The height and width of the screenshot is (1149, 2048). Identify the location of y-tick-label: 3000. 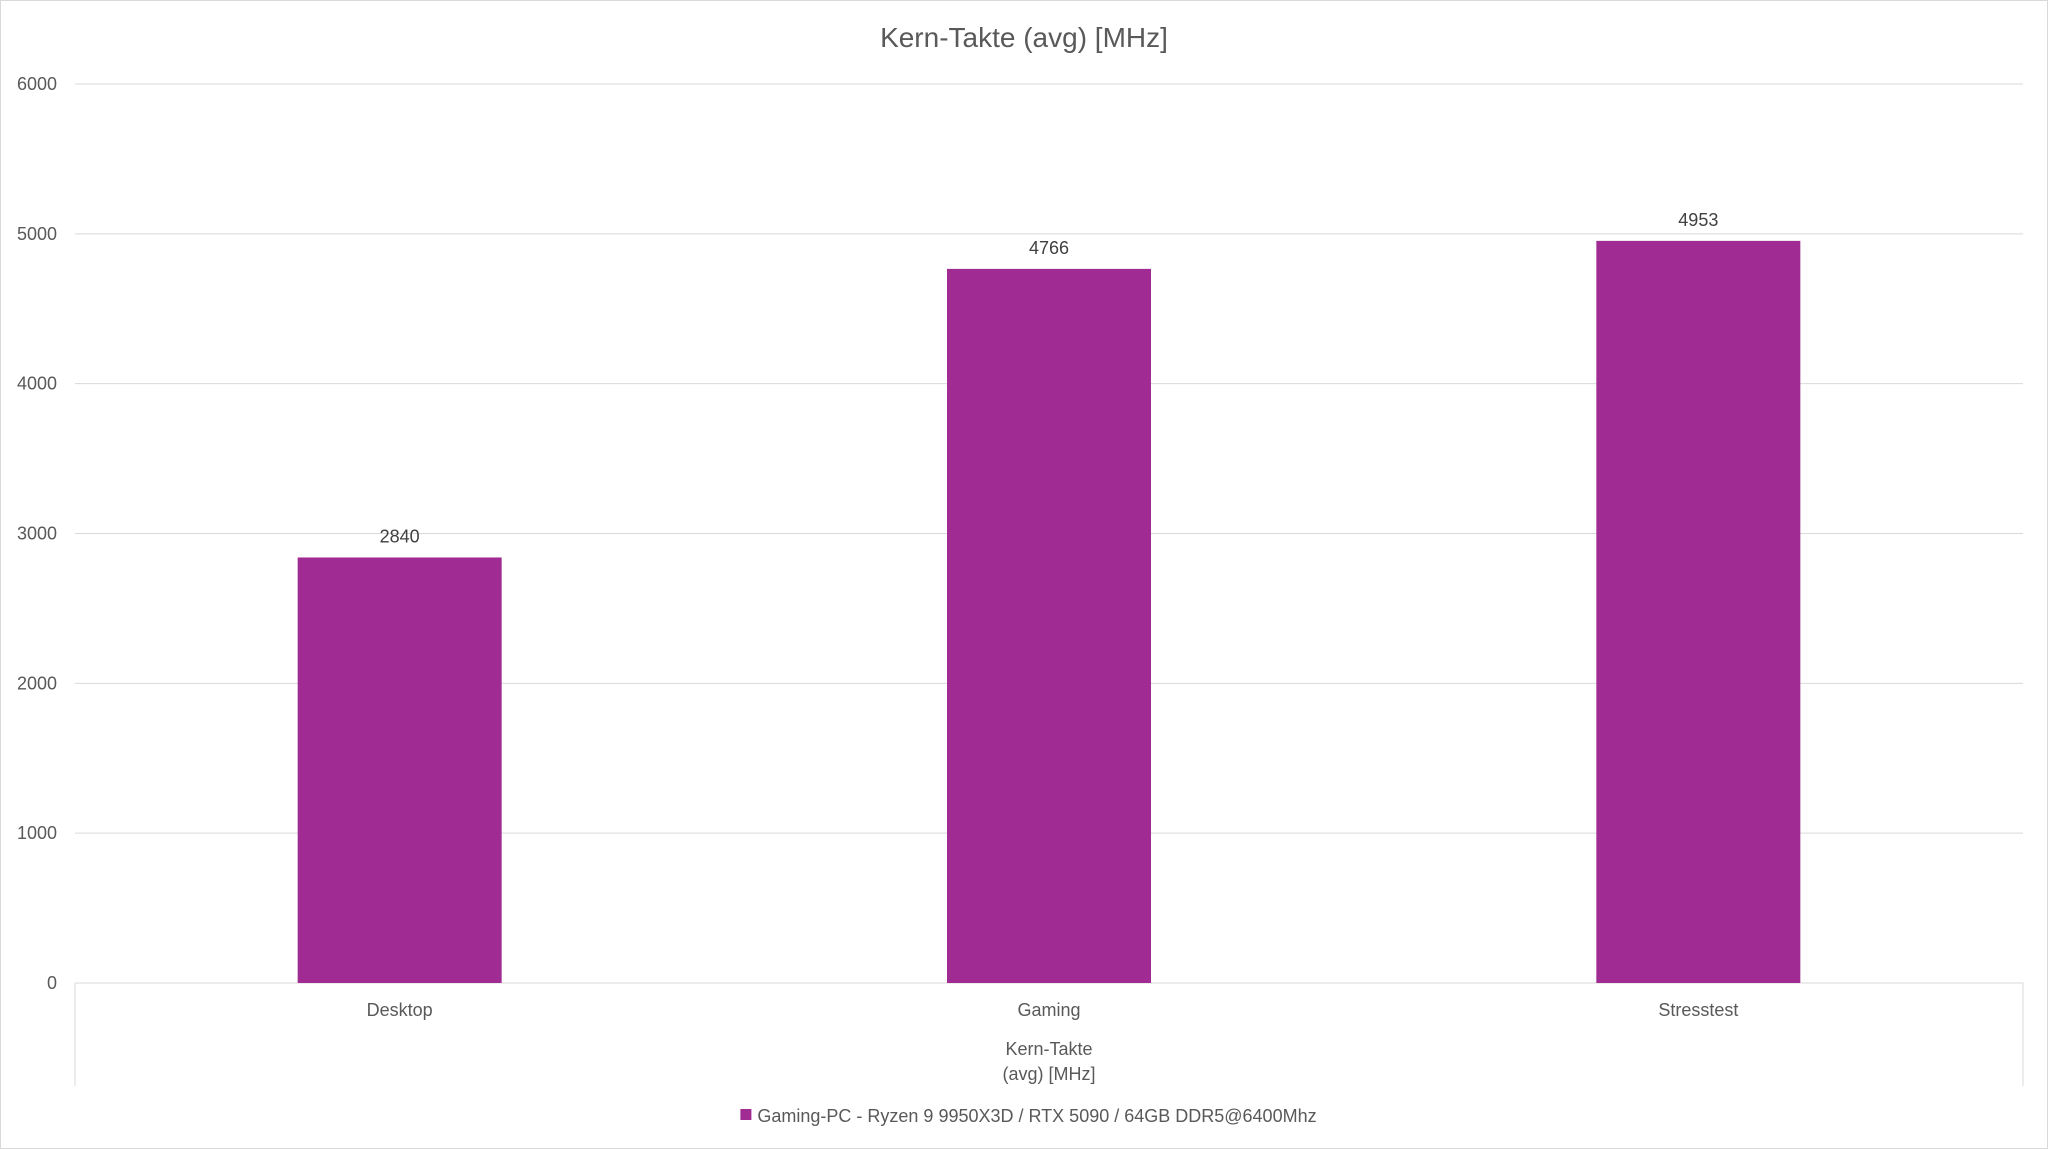
(37, 534).